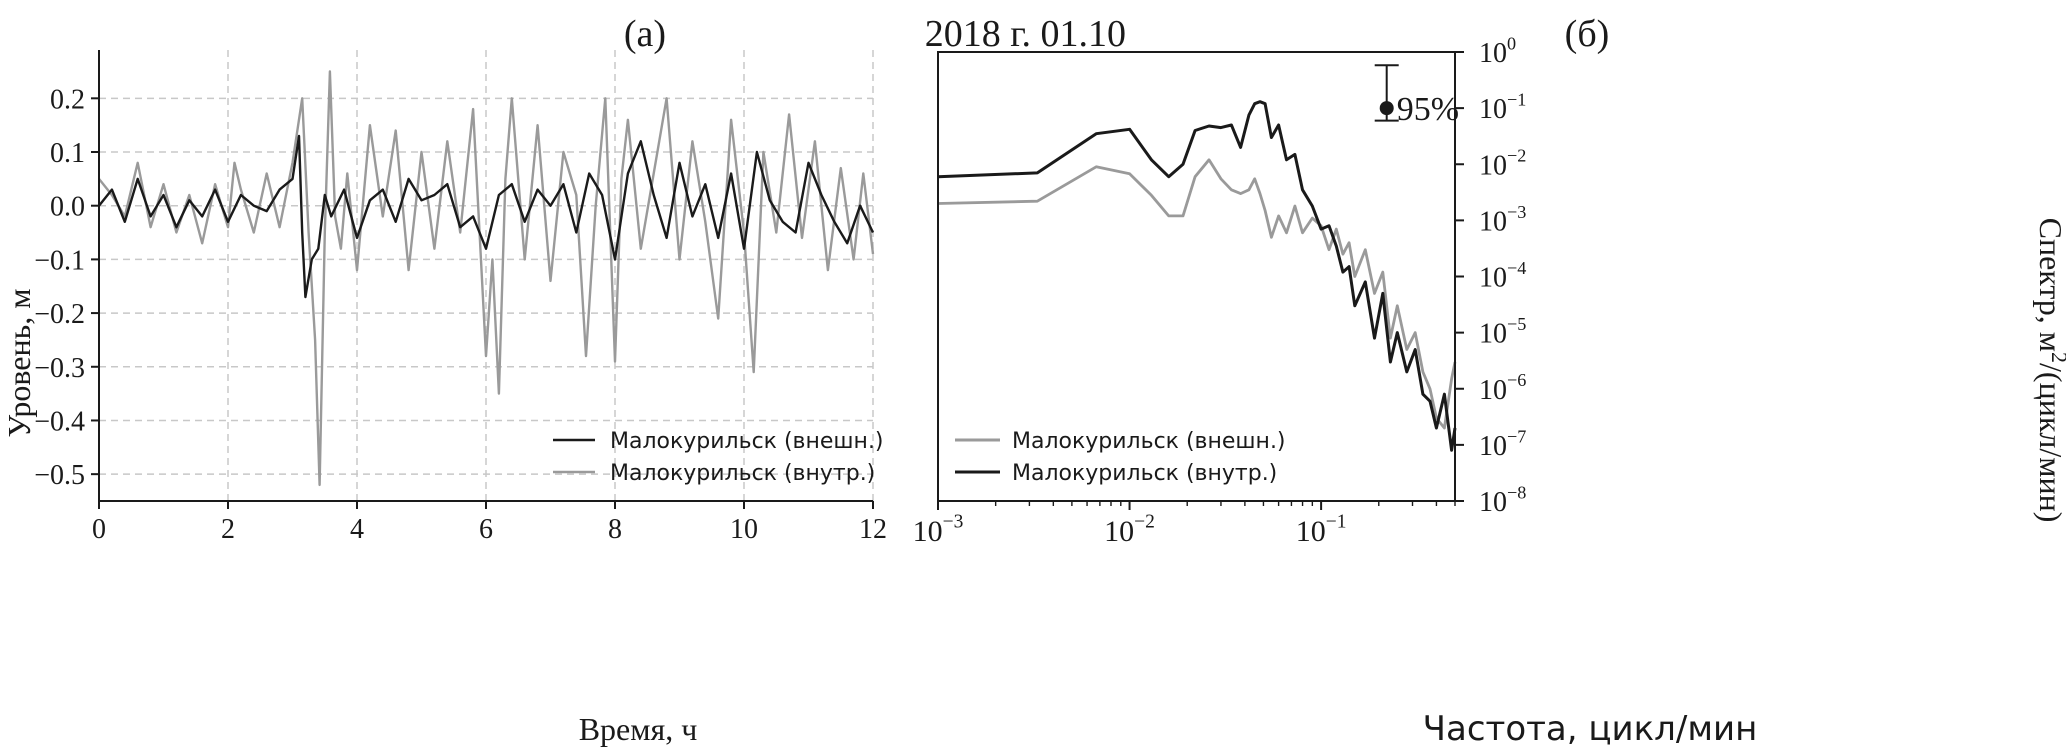 The height and width of the screenshot is (750, 2066). What do you see at coordinates (638, 729) in the screenshot?
I see `x-axis-label: Время, ч` at bounding box center [638, 729].